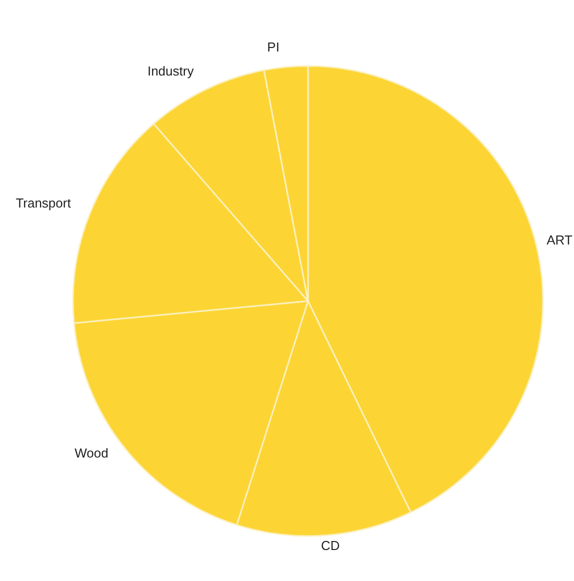 This screenshot has height=581, width=574. What do you see at coordinates (330, 545) in the screenshot?
I see `slice-label: CD` at bounding box center [330, 545].